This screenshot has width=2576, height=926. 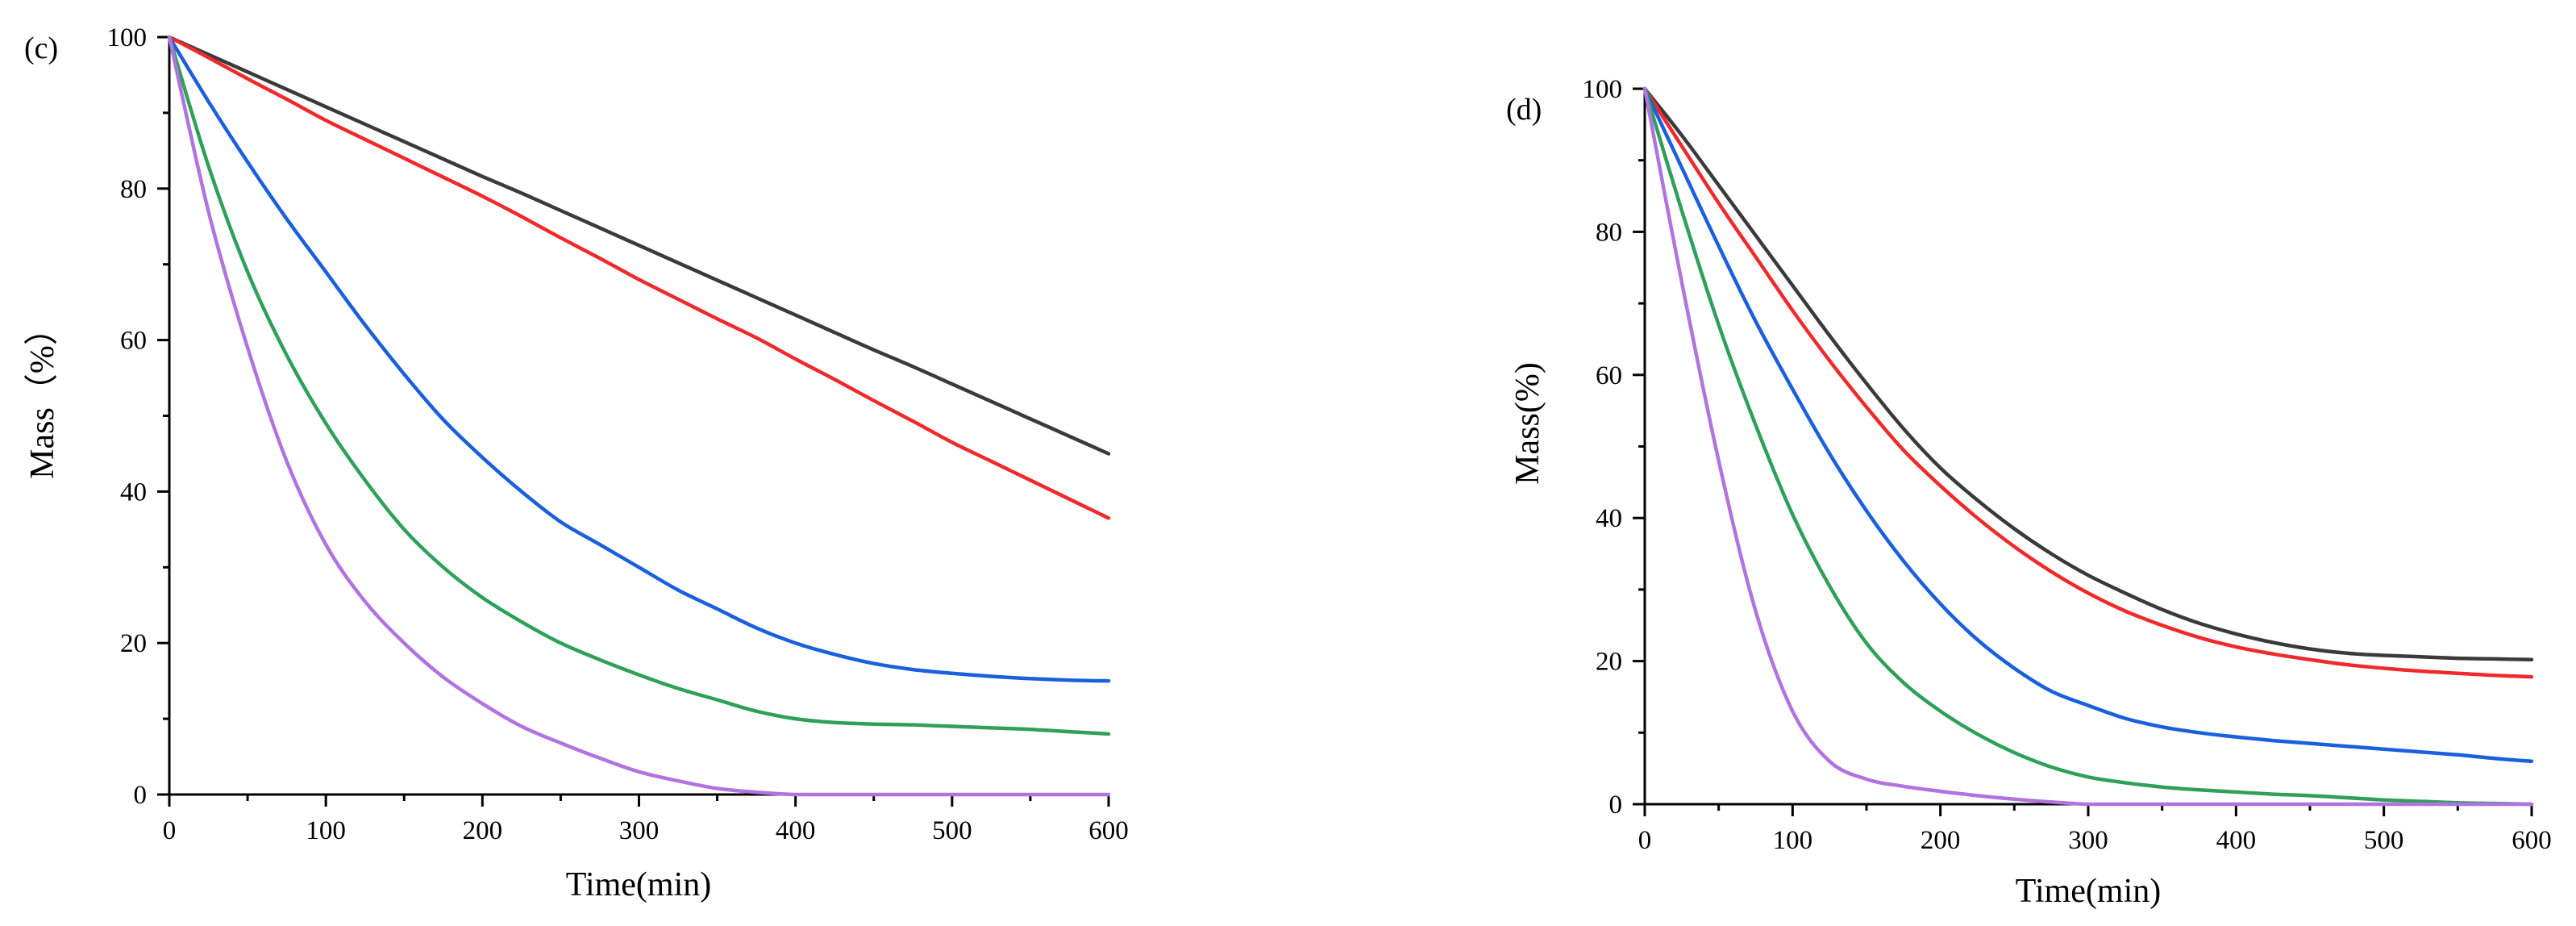 What do you see at coordinates (41, 48) in the screenshot?
I see `panel-label: (c)` at bounding box center [41, 48].